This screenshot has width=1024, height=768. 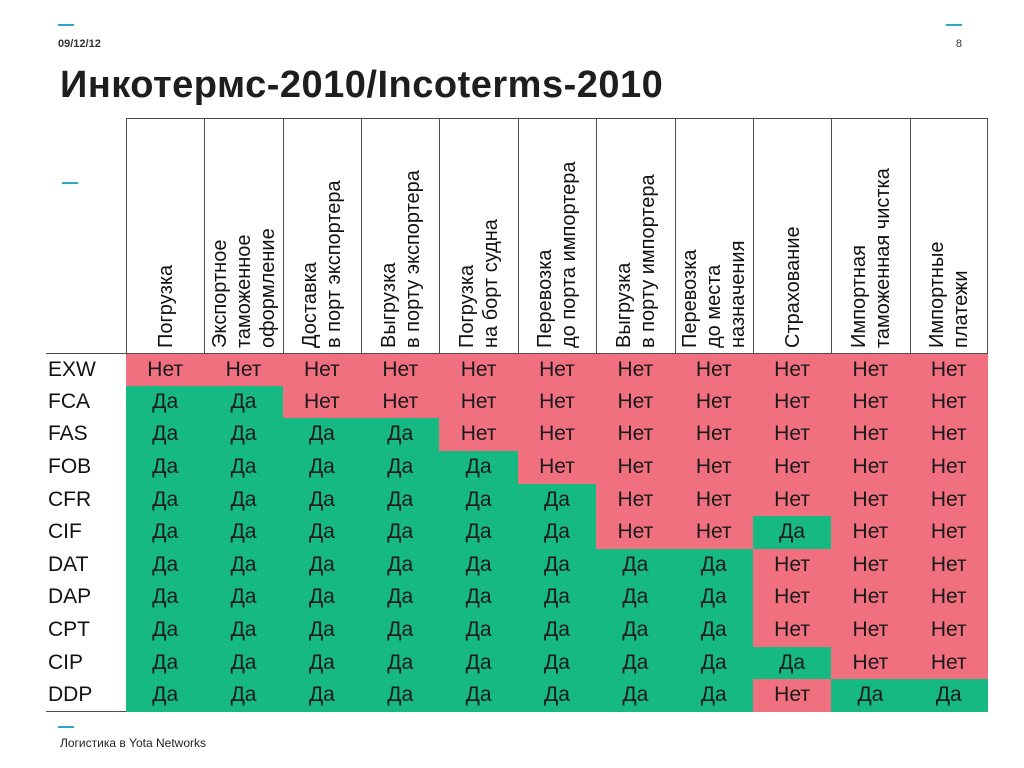 I want to click on column-header: Экспортное таможенное оформление, so click(x=243, y=235).